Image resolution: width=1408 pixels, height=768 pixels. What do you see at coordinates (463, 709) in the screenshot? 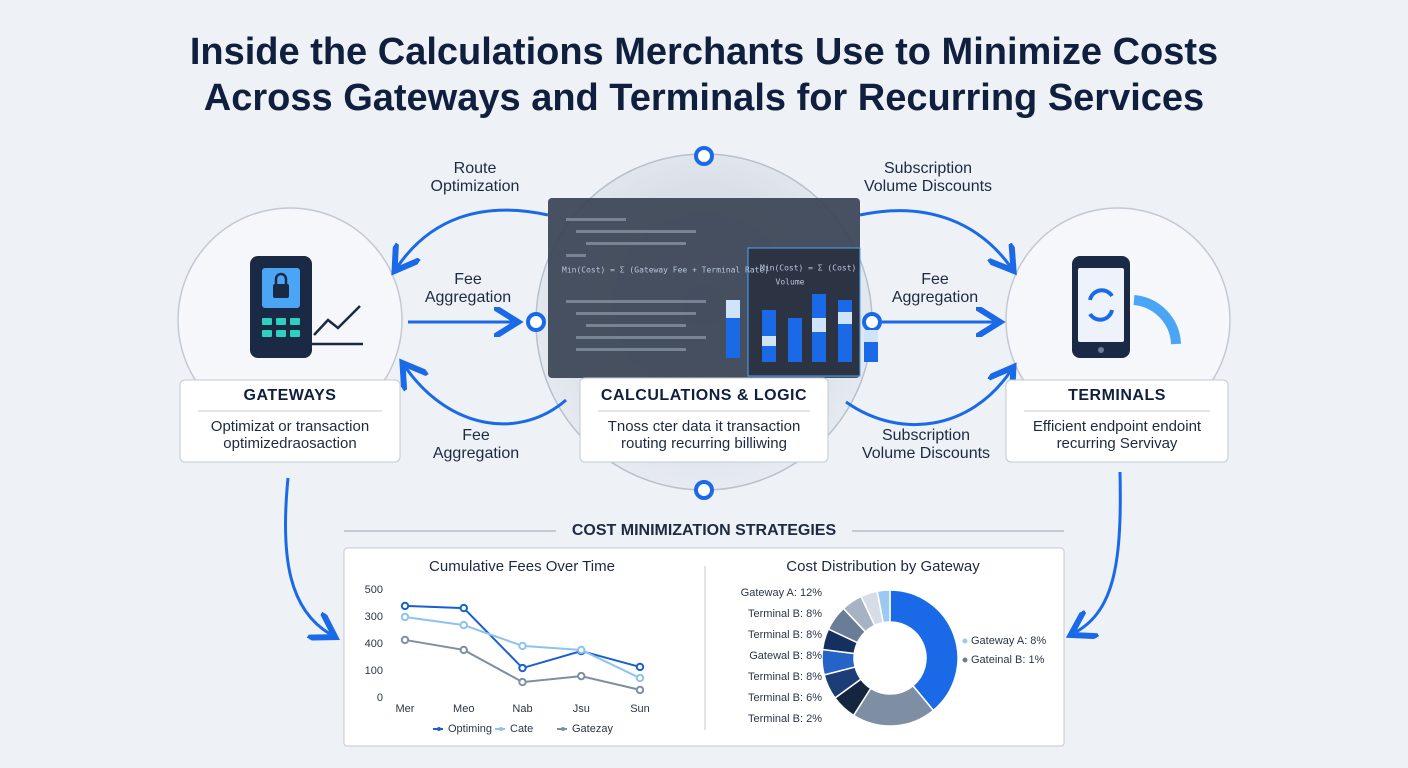
I see `x-tick-label: Meo` at bounding box center [463, 709].